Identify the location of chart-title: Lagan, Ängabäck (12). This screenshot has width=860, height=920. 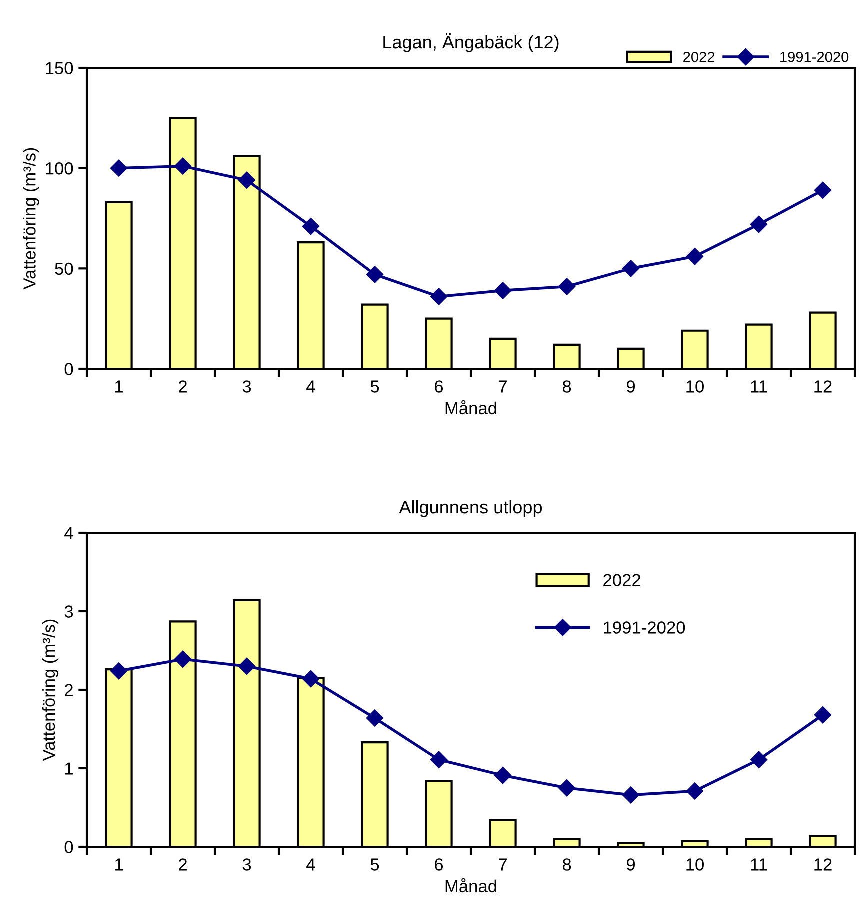
(471, 42).